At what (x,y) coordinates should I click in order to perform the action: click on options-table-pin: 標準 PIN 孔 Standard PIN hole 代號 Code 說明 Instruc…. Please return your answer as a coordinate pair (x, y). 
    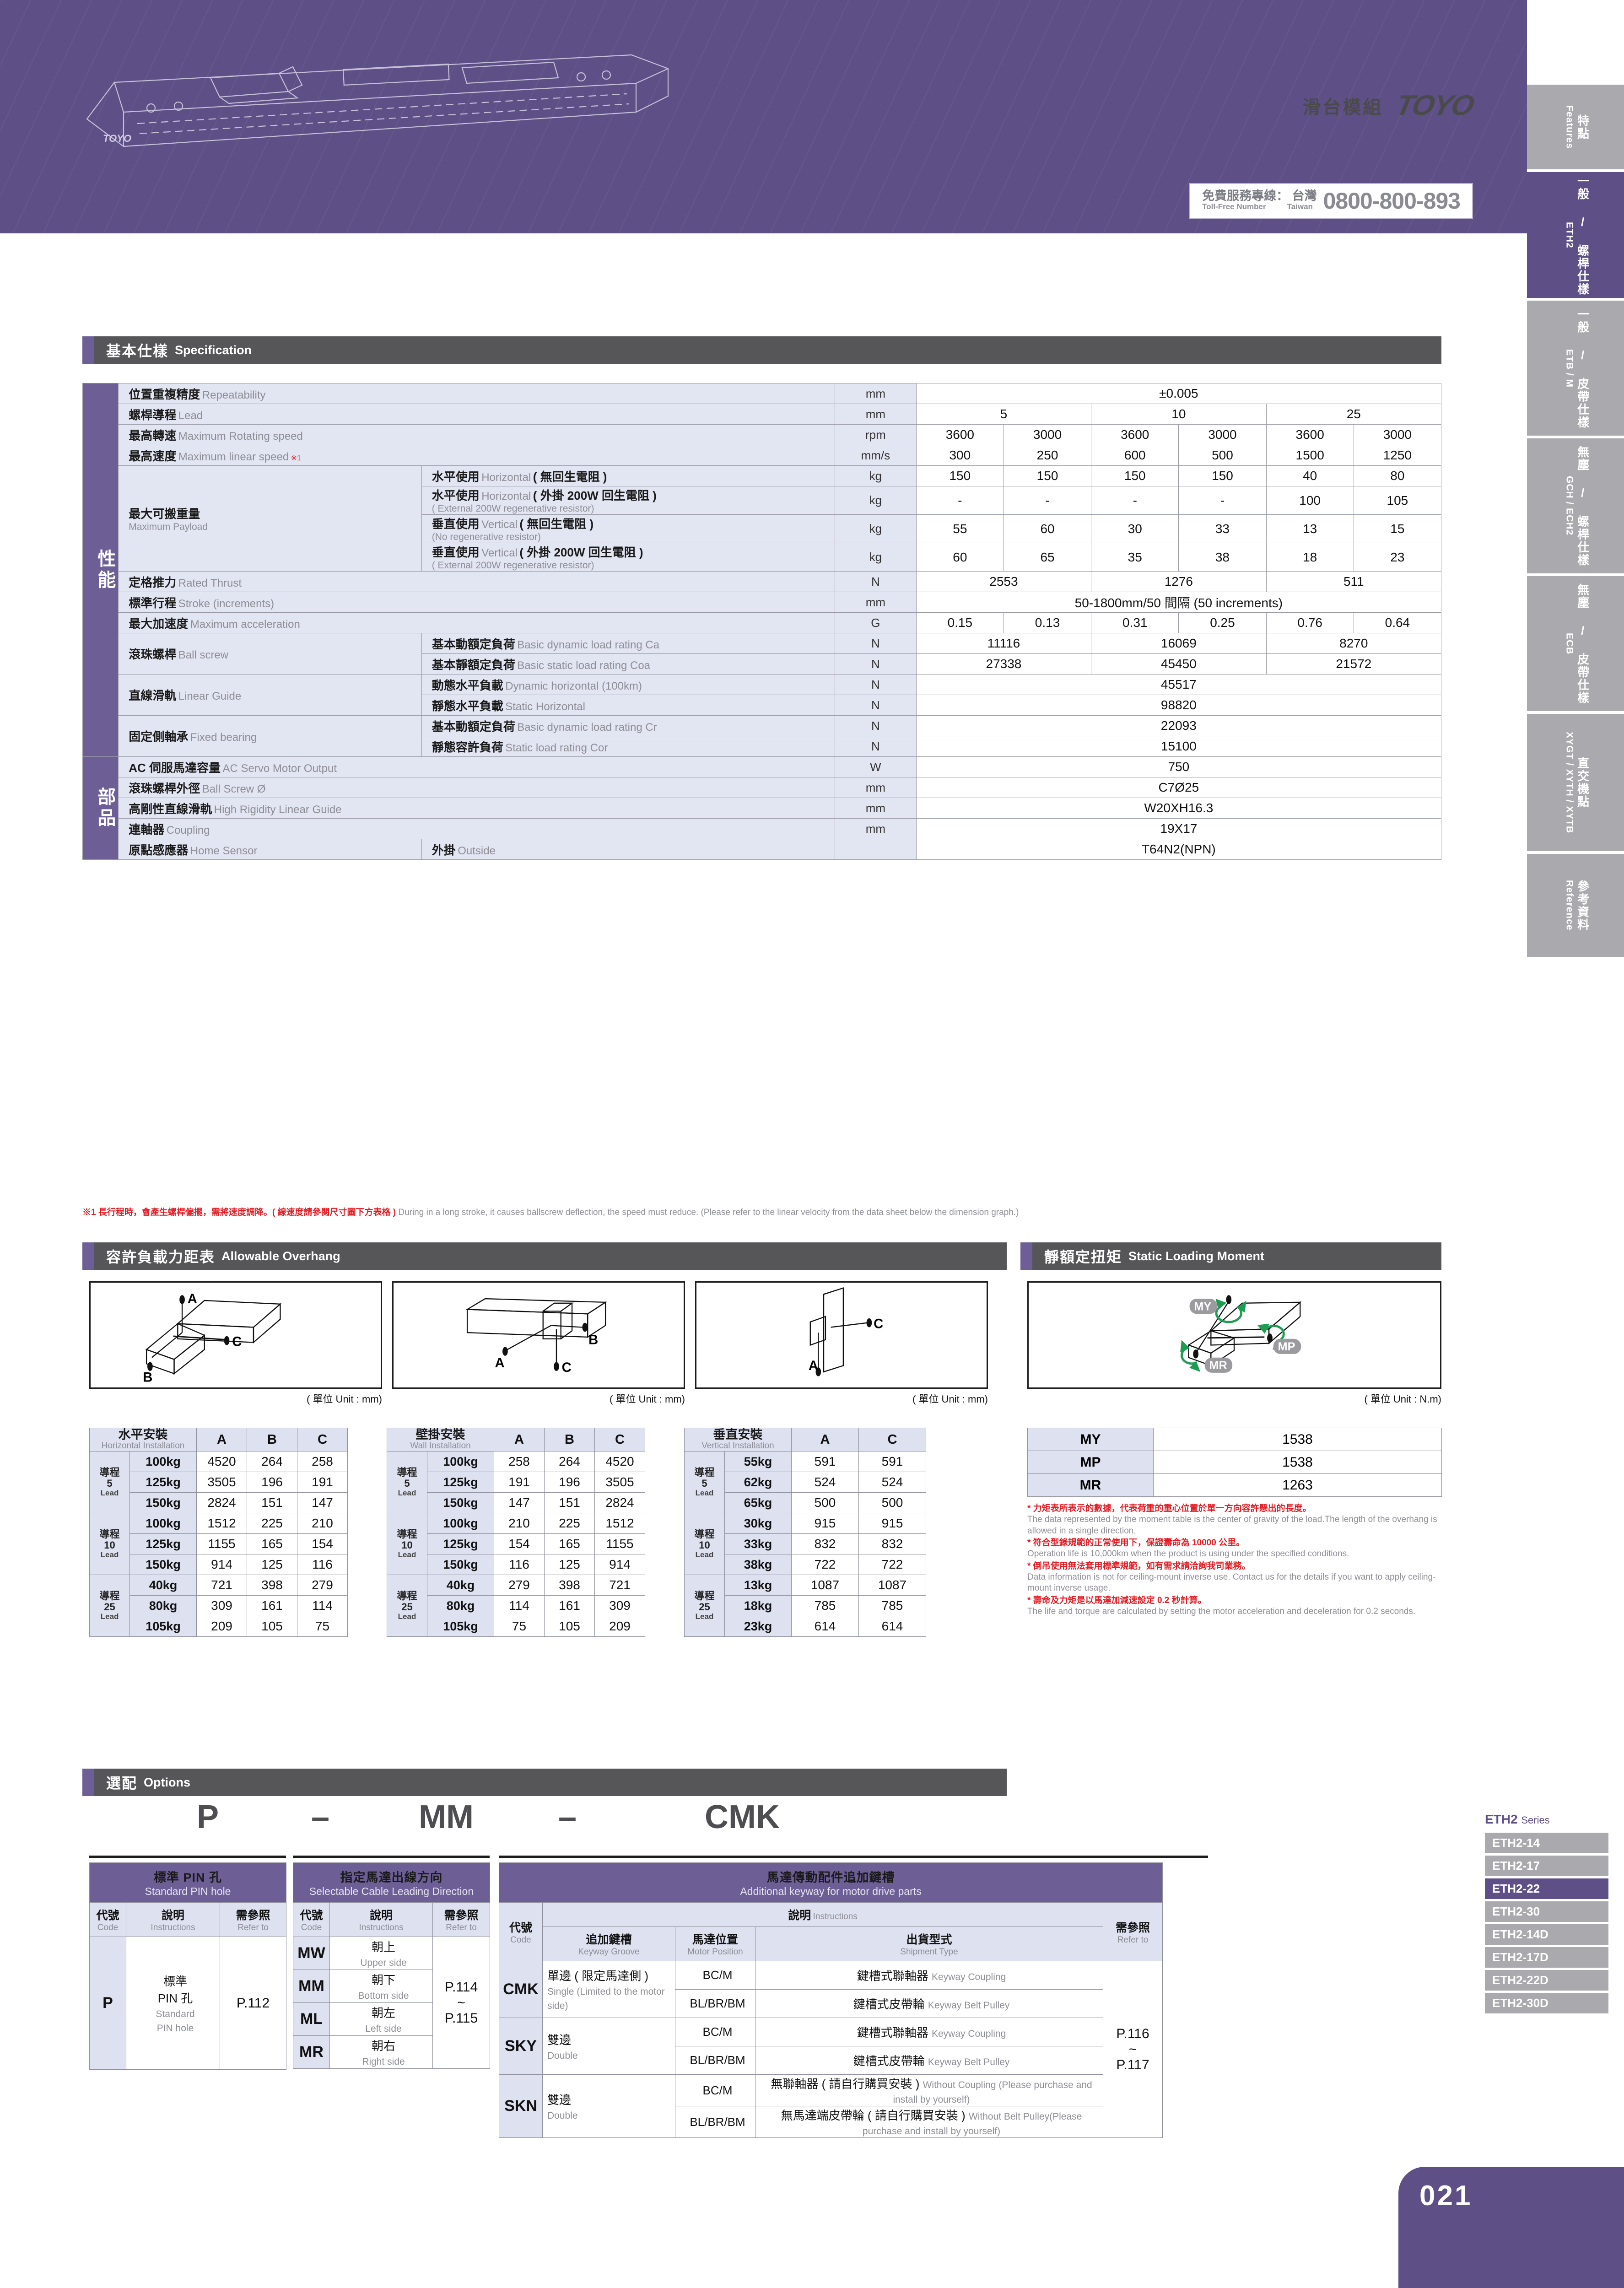
    Looking at the image, I should click on (187, 1966).